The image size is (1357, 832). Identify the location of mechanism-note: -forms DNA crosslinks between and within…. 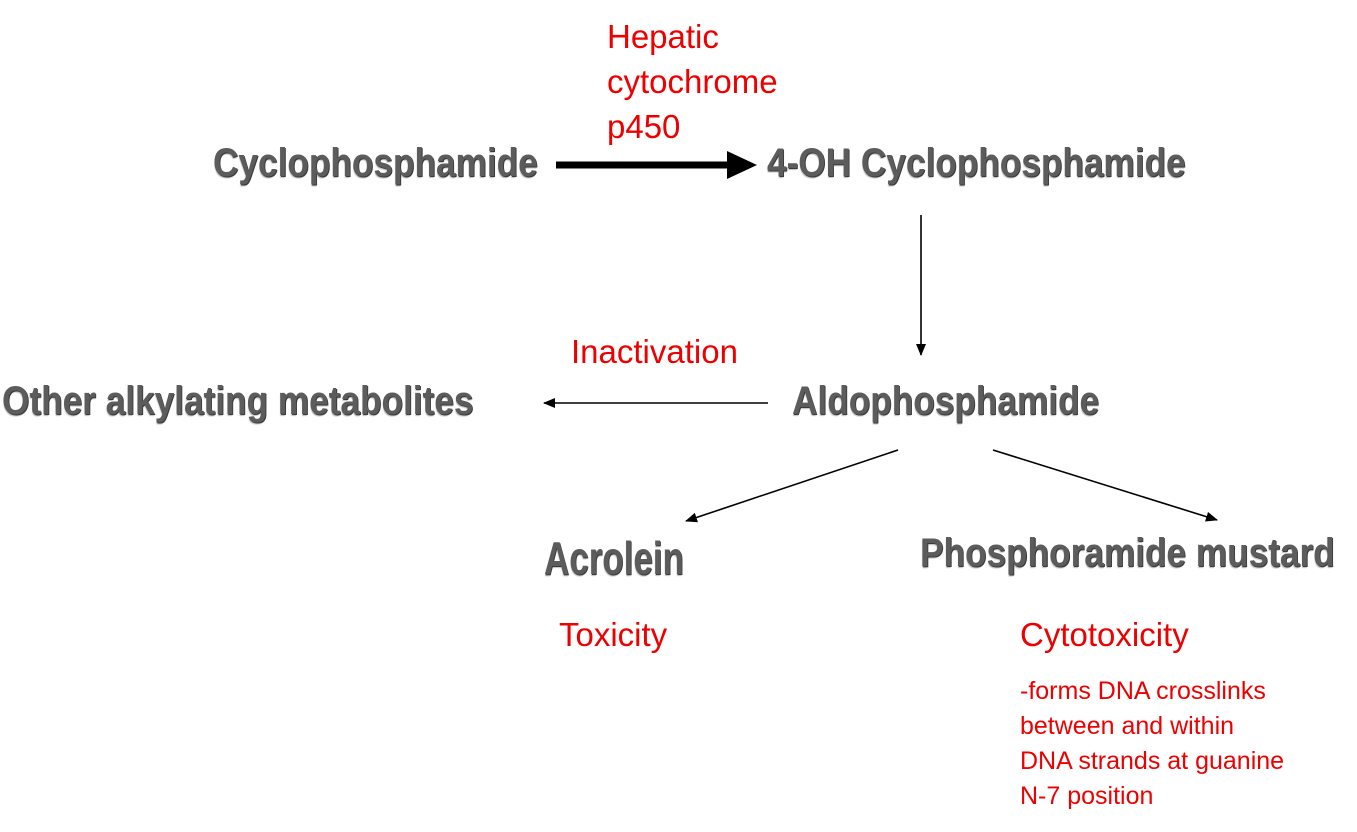
(1152, 744).